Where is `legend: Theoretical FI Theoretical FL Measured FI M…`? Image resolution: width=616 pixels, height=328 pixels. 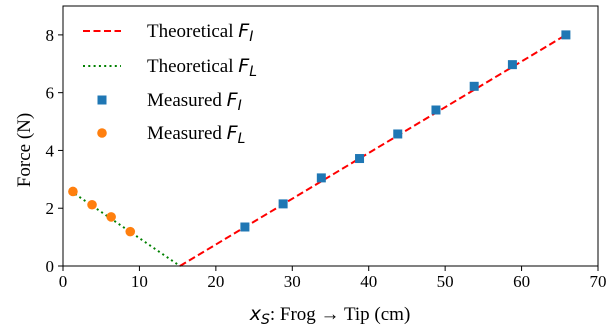
legend: Theoretical FI Theoretical FL Measured FI M… is located at coordinates (170, 83).